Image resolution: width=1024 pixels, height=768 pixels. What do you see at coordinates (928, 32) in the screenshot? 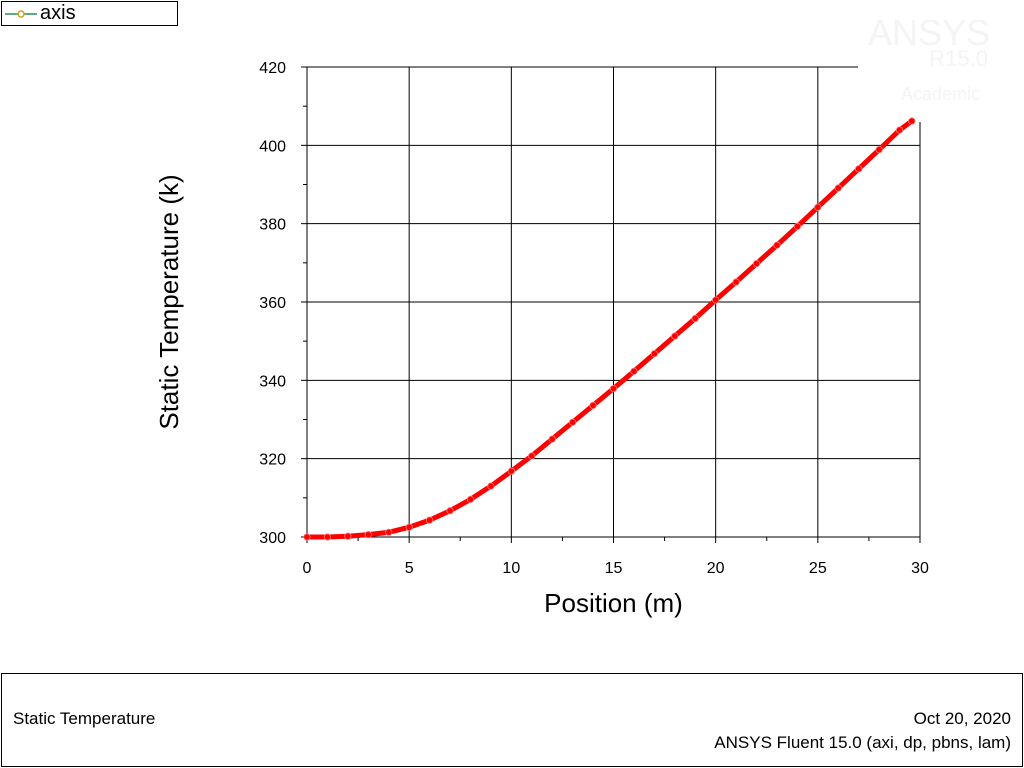
I see `watermark-brand: ANSYS` at bounding box center [928, 32].